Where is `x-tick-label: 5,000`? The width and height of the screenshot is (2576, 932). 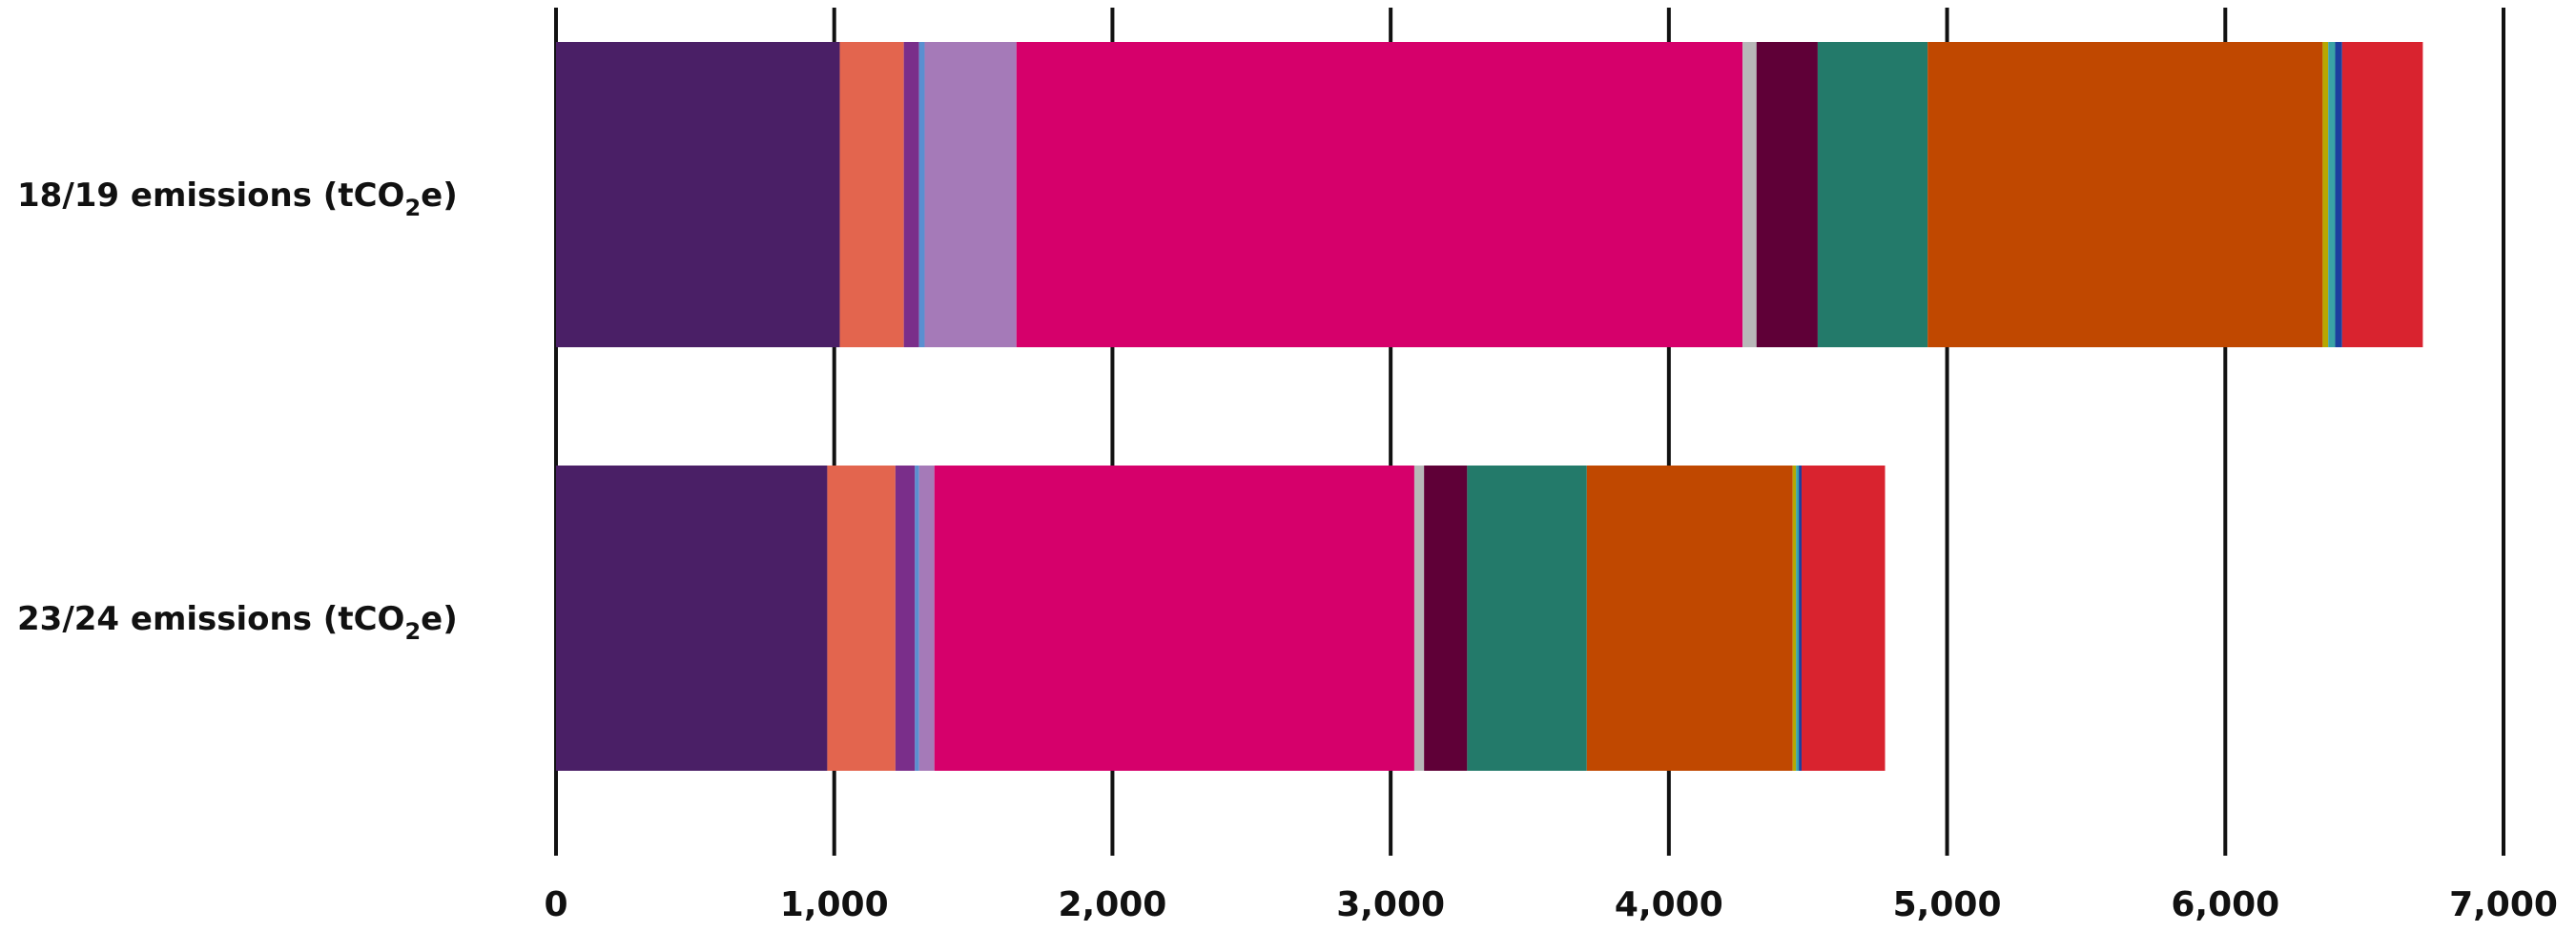 x-tick-label: 5,000 is located at coordinates (1947, 904).